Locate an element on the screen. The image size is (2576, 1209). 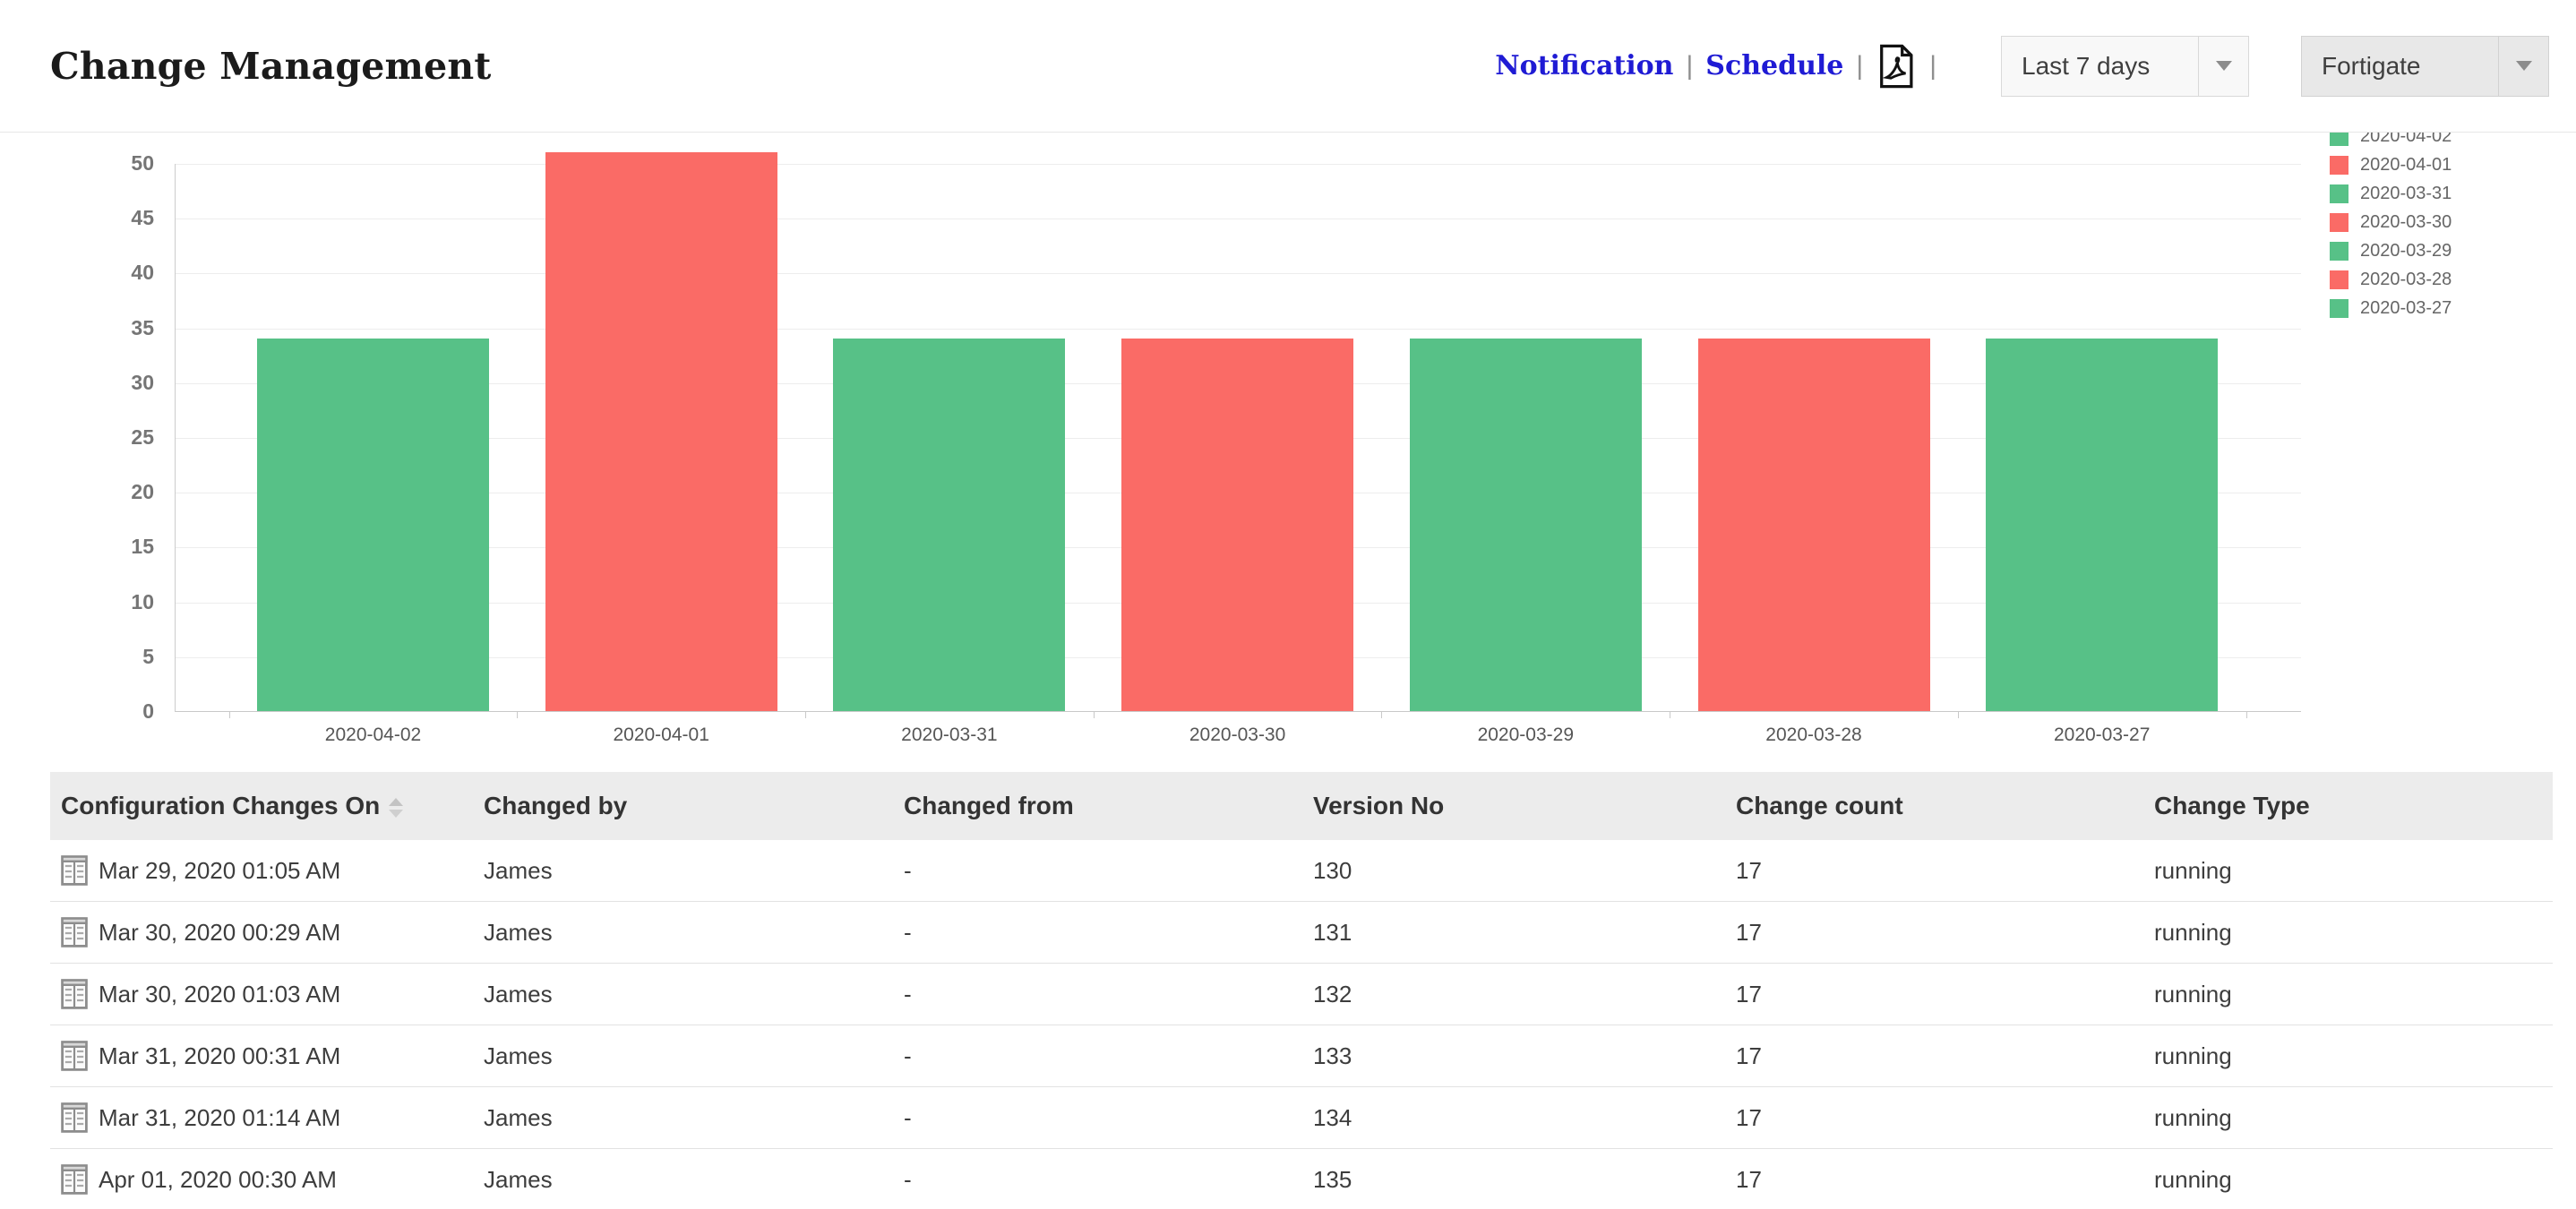
date-range-arrow is located at coordinates (2223, 66).